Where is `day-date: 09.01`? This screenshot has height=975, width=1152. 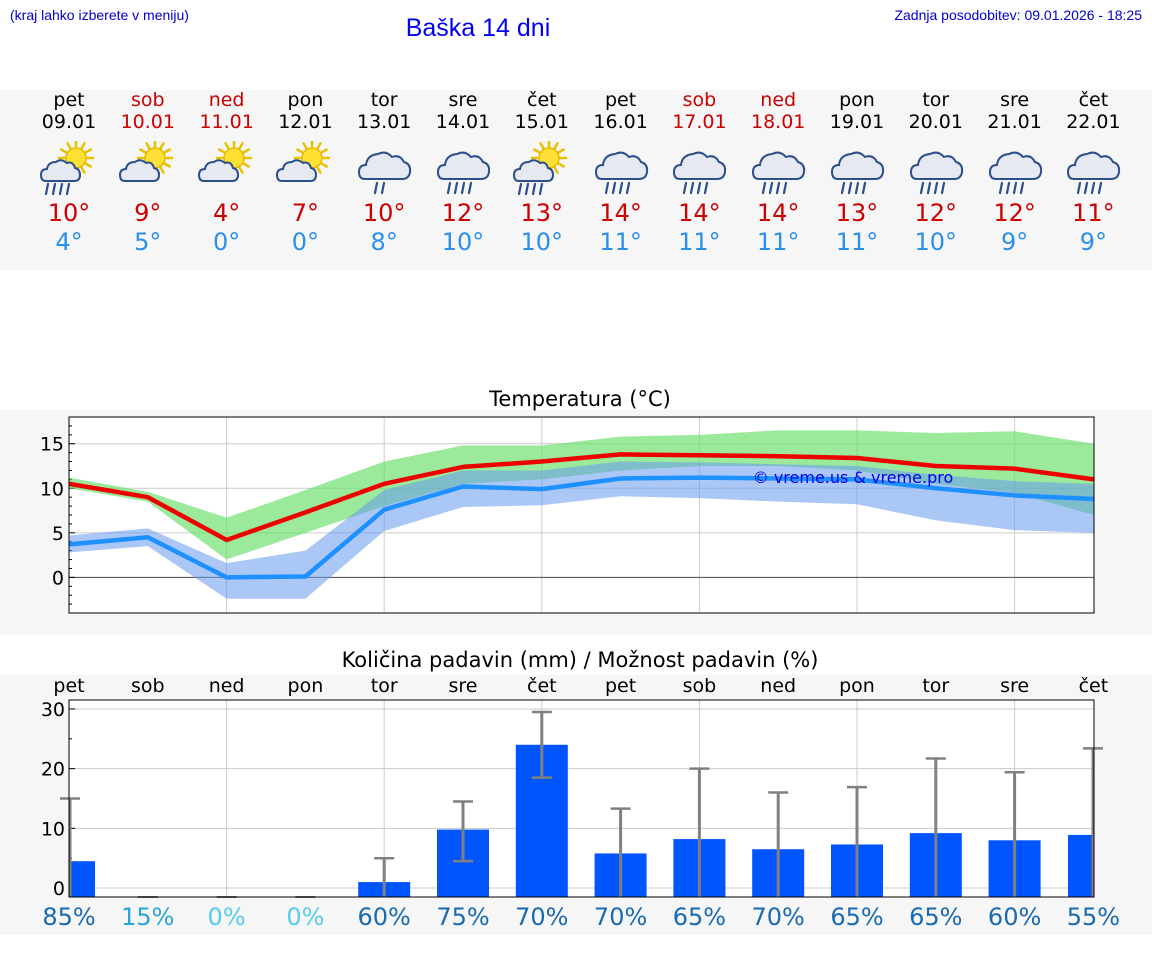 day-date: 09.01 is located at coordinates (69, 122).